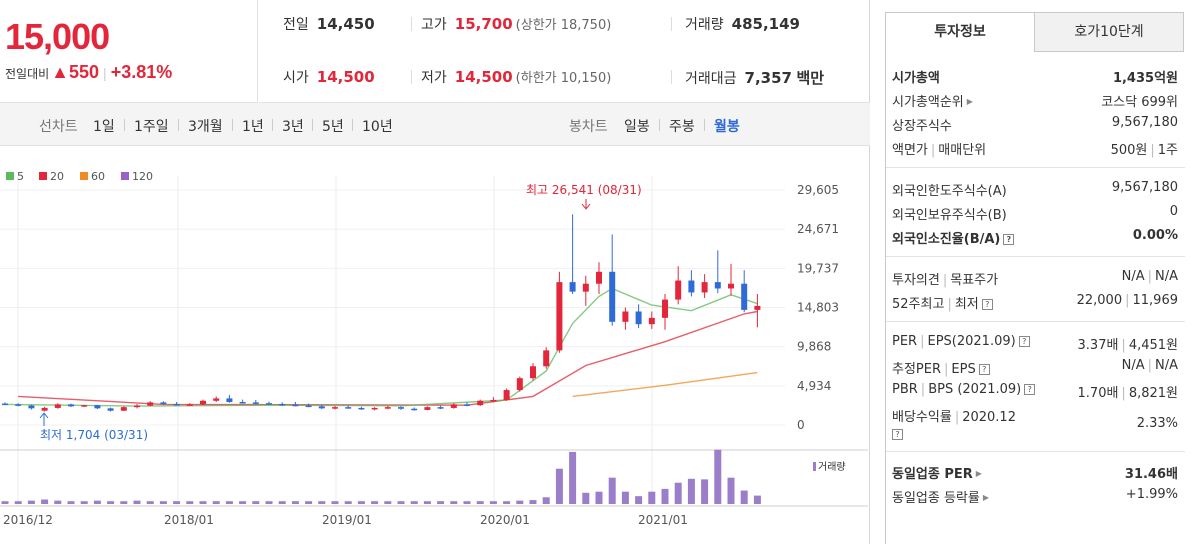  What do you see at coordinates (333, 127) in the screenshot?
I see `period-5y: 5년` at bounding box center [333, 127].